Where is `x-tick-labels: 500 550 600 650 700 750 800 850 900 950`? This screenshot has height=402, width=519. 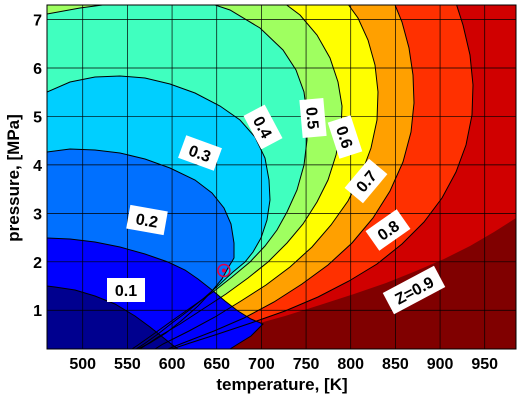
x-tick-labels: 500 550 600 650 700 750 800 850 900 950 is located at coordinates (283, 364).